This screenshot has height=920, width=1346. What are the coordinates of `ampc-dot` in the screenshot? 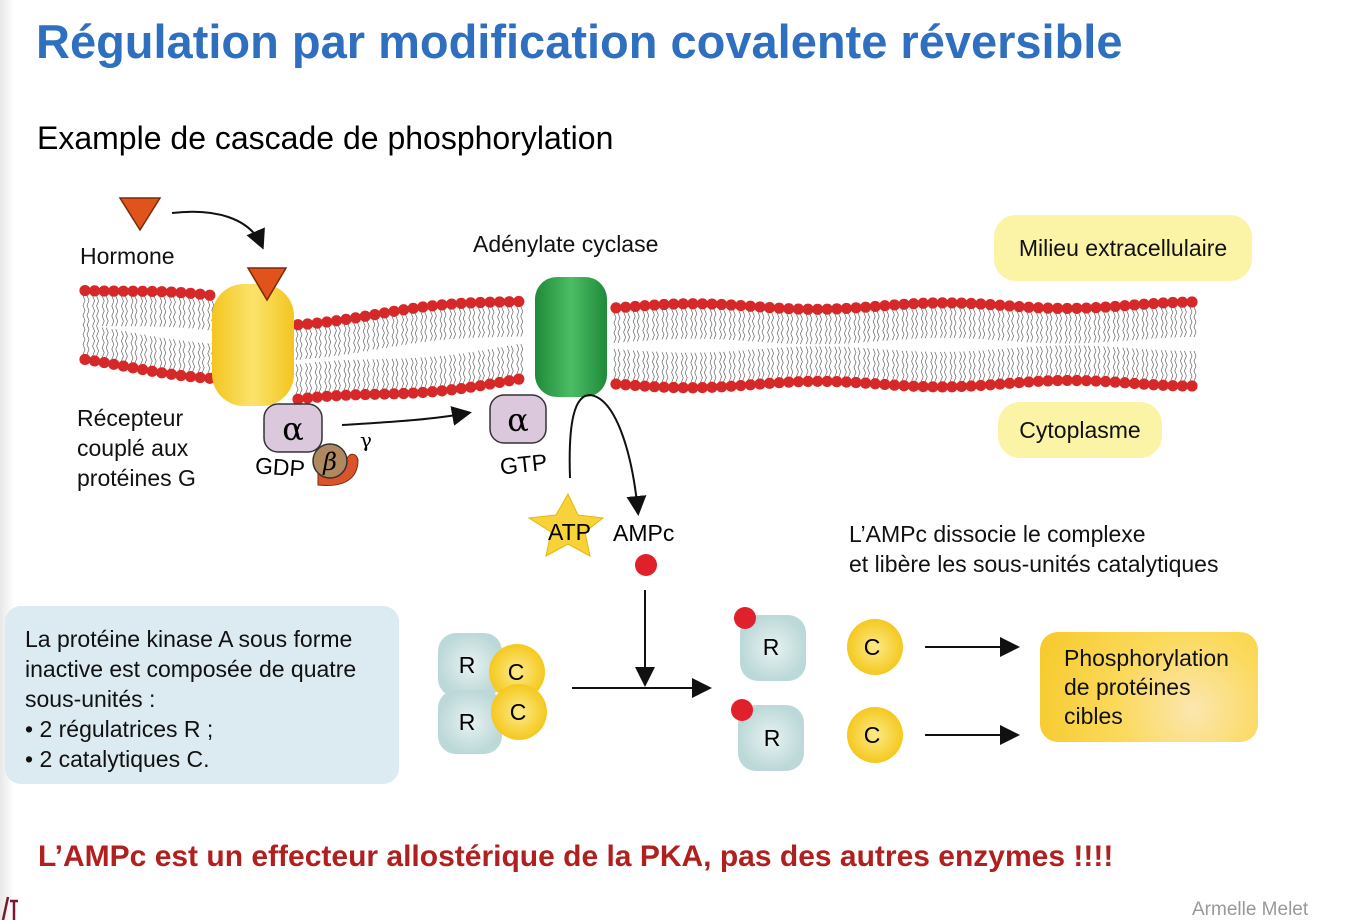 It's located at (646, 565).